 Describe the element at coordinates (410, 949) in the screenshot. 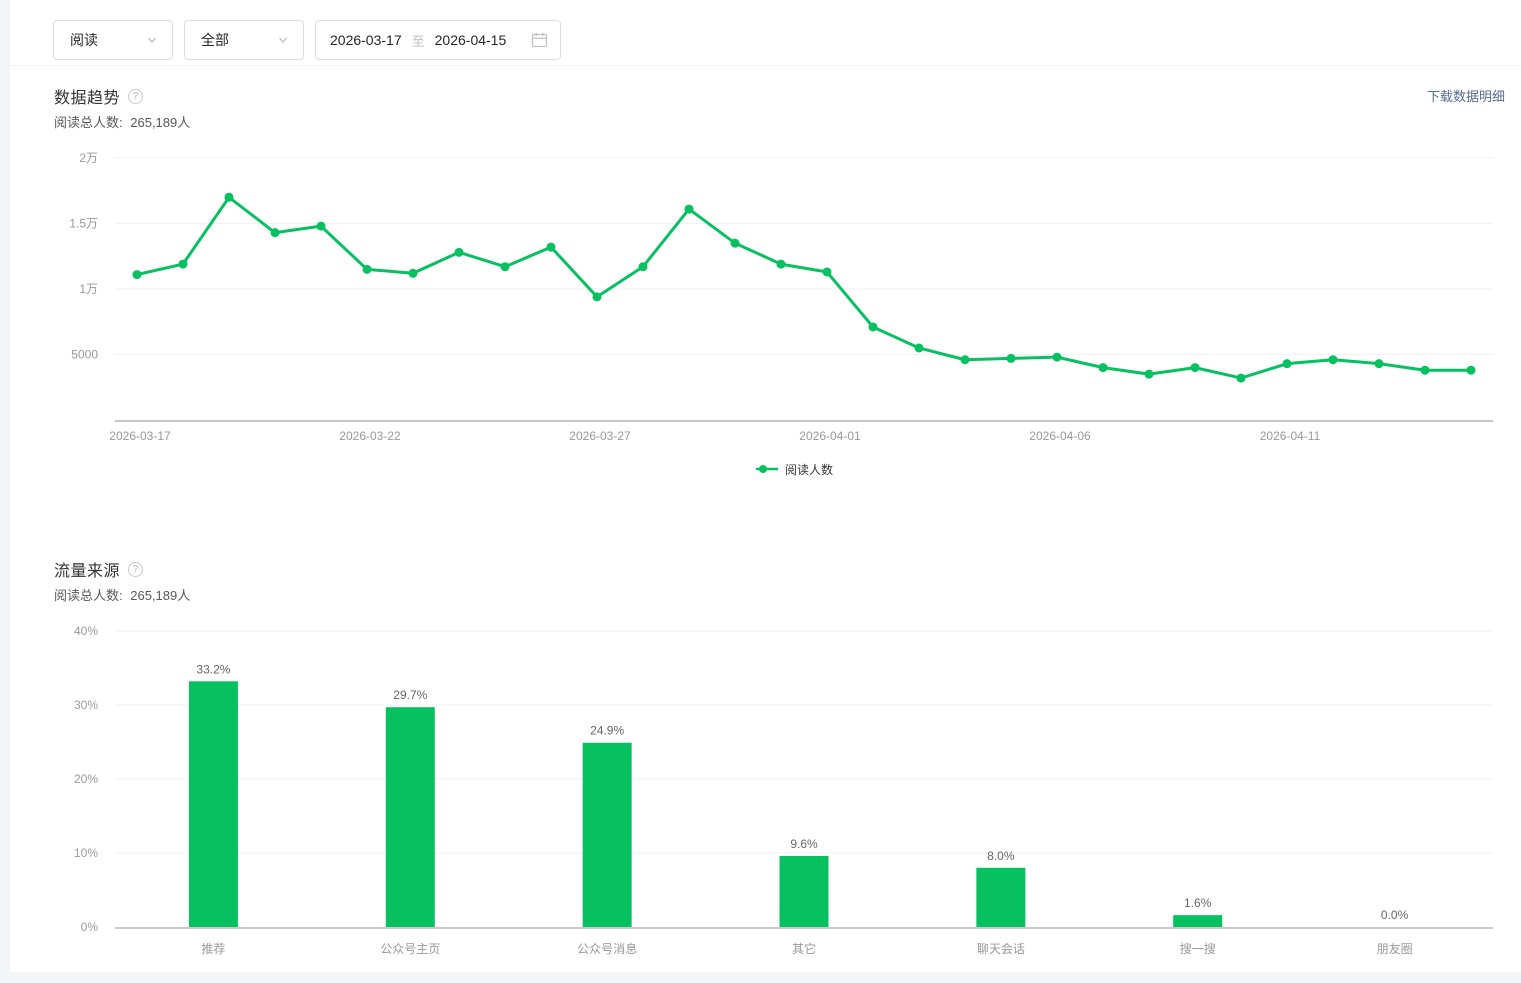

I see `bar-category-label: 公众号主页` at that location.